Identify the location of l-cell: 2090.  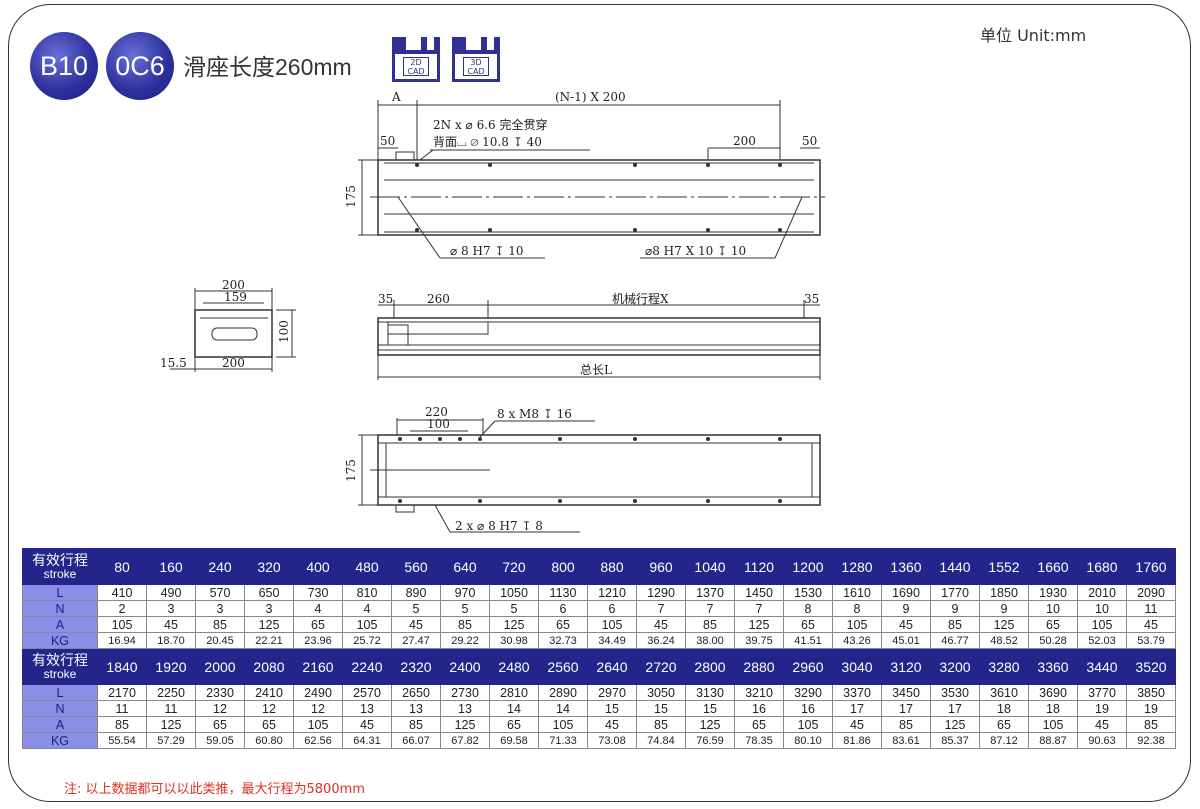
(1151, 592).